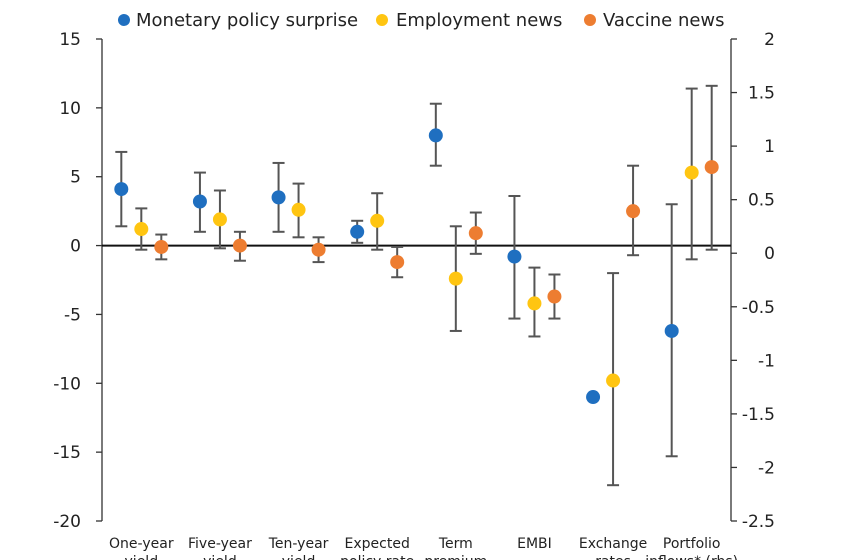 Image resolution: width=850 pixels, height=560 pixels. Describe the element at coordinates (141, 548) in the screenshot. I see `x-tick-label: One-yearyield` at that location.